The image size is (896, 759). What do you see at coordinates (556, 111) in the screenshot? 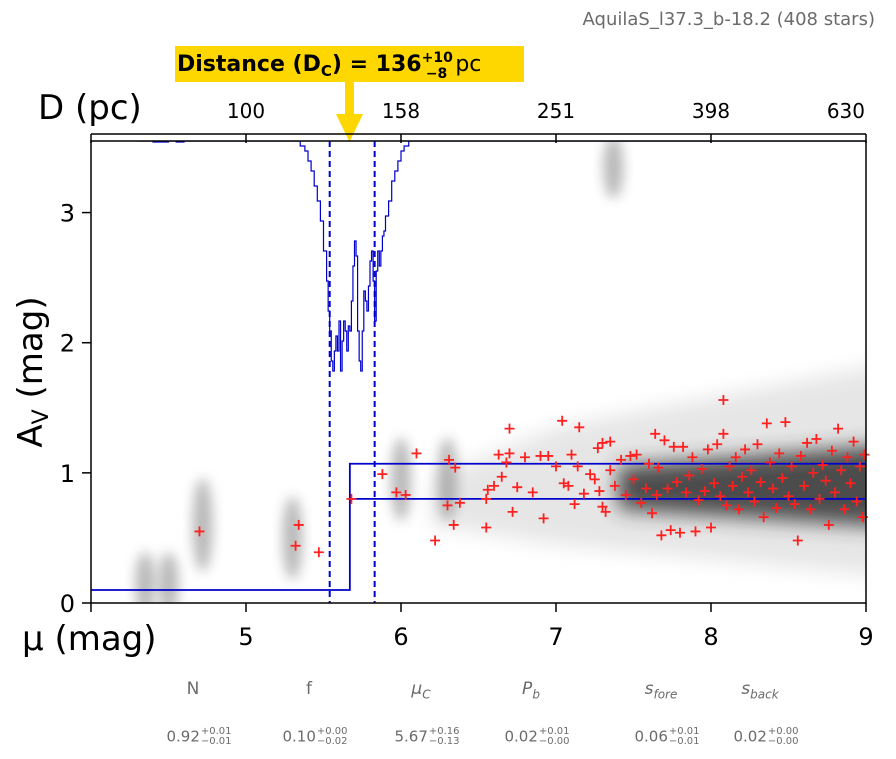
I see `top-tick-label: 251` at bounding box center [556, 111].